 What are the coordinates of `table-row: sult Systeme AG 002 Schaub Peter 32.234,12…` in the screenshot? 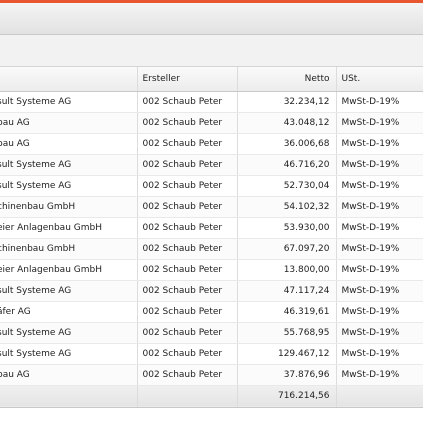 It's located at (211, 102).